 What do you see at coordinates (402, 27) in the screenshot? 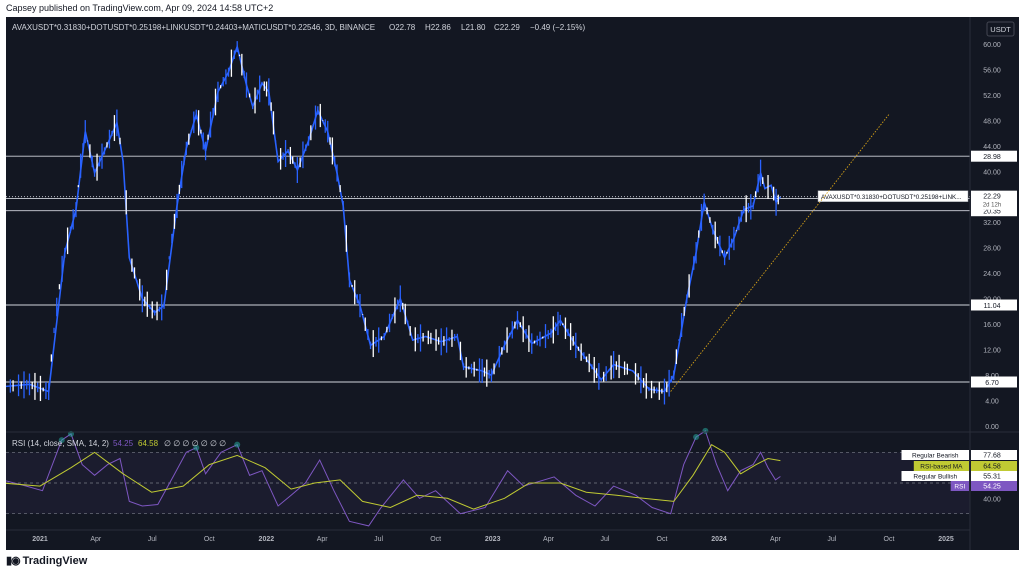
I see `legend-open: O22.78` at bounding box center [402, 27].